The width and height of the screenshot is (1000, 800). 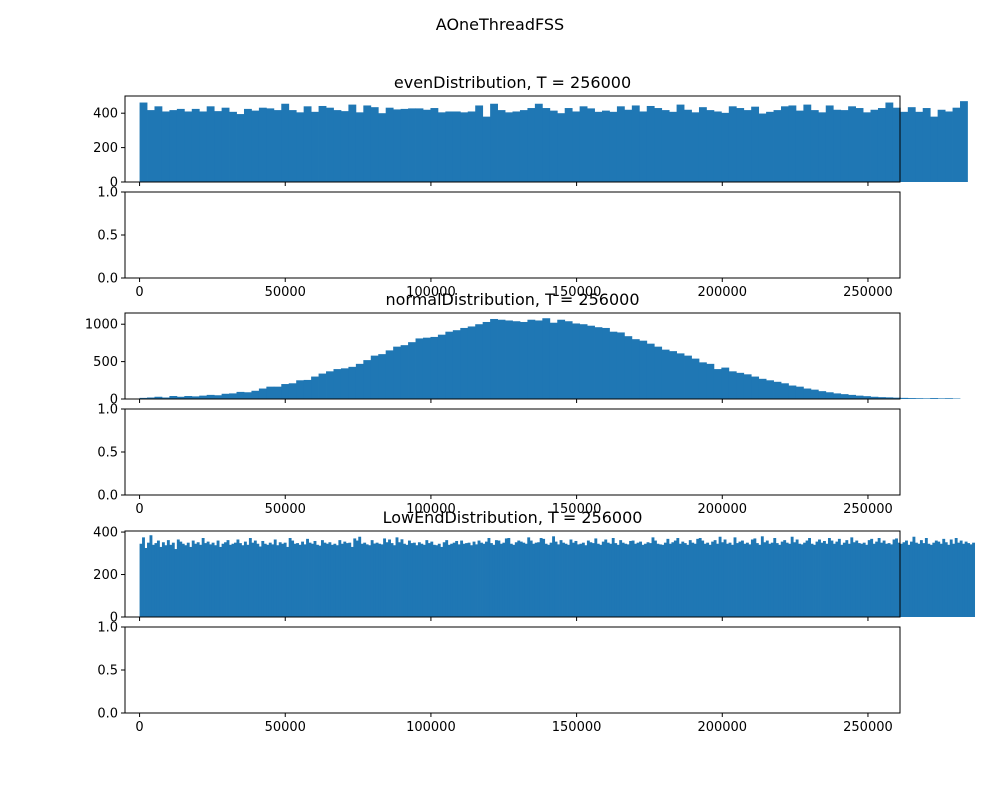 What do you see at coordinates (550, 358) in the screenshot?
I see `histogram-bars` at bounding box center [550, 358].